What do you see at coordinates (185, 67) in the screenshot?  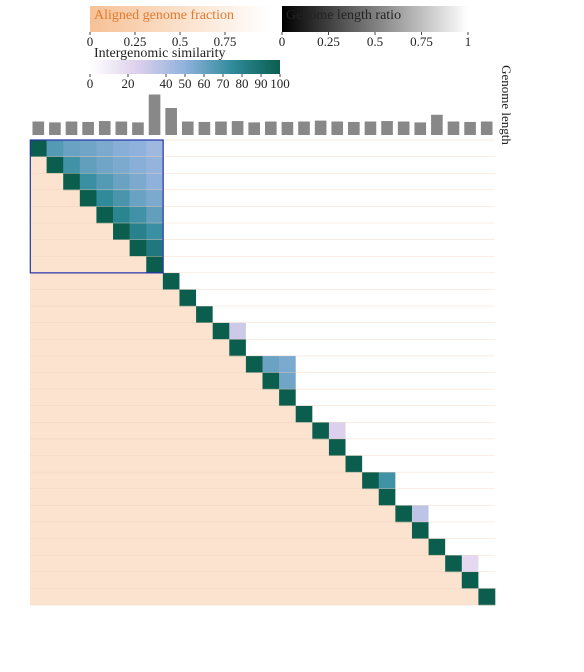 I see `legend-bar` at bounding box center [185, 67].